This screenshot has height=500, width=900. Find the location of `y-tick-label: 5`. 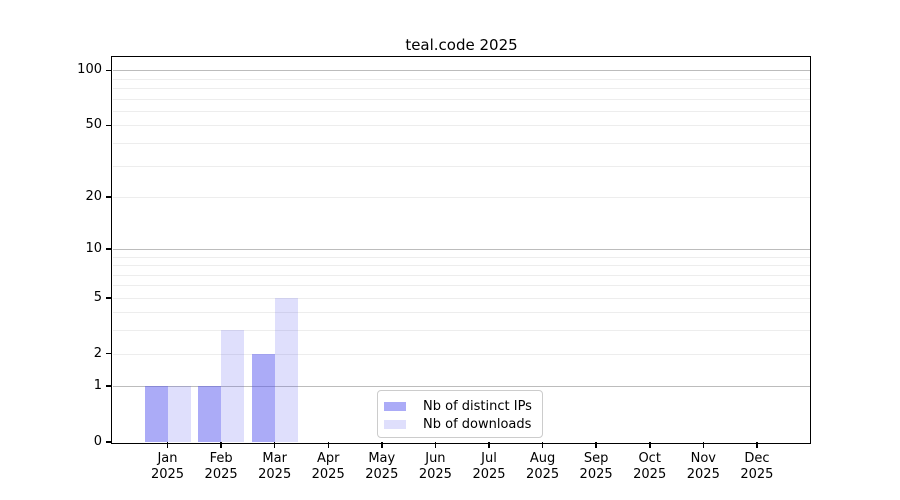

y-tick-label: 5 is located at coordinates (97, 297).